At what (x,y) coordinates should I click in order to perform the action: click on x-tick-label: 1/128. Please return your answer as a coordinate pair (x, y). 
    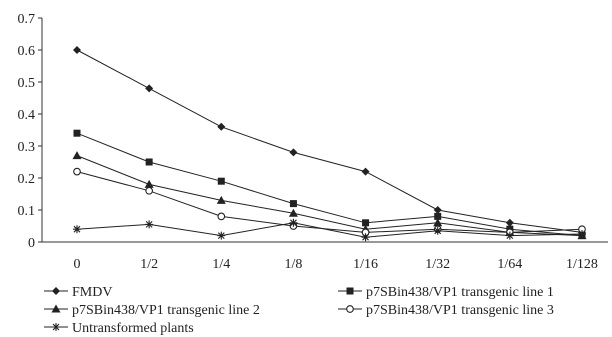
    Looking at the image, I should click on (582, 264).